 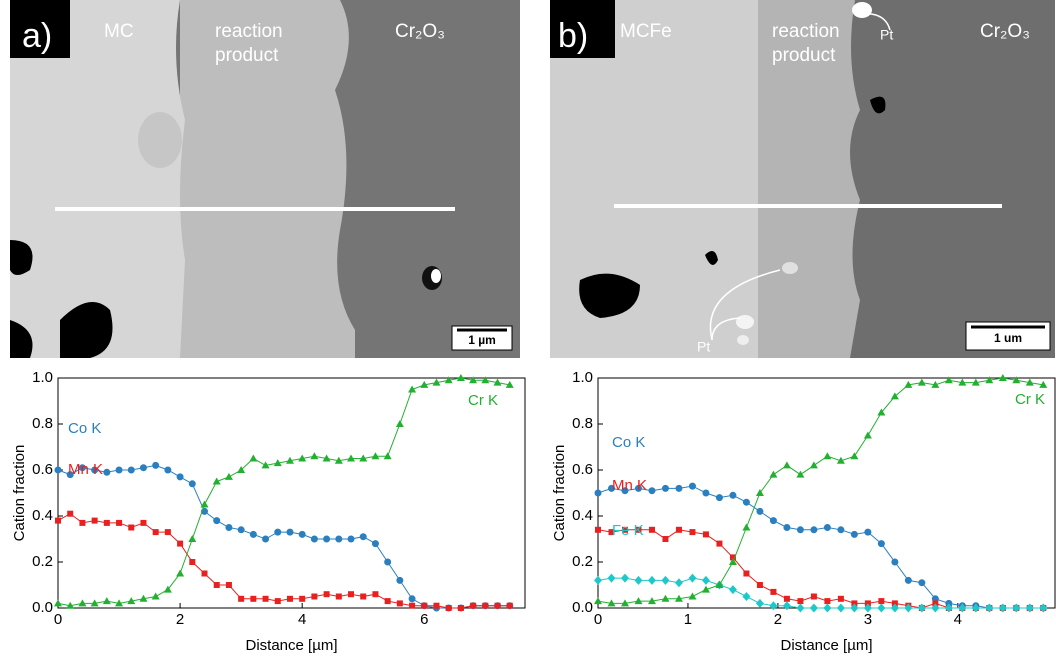 What do you see at coordinates (292, 645) in the screenshot?
I see `x-axis-label: Distance [µm]` at bounding box center [292, 645].